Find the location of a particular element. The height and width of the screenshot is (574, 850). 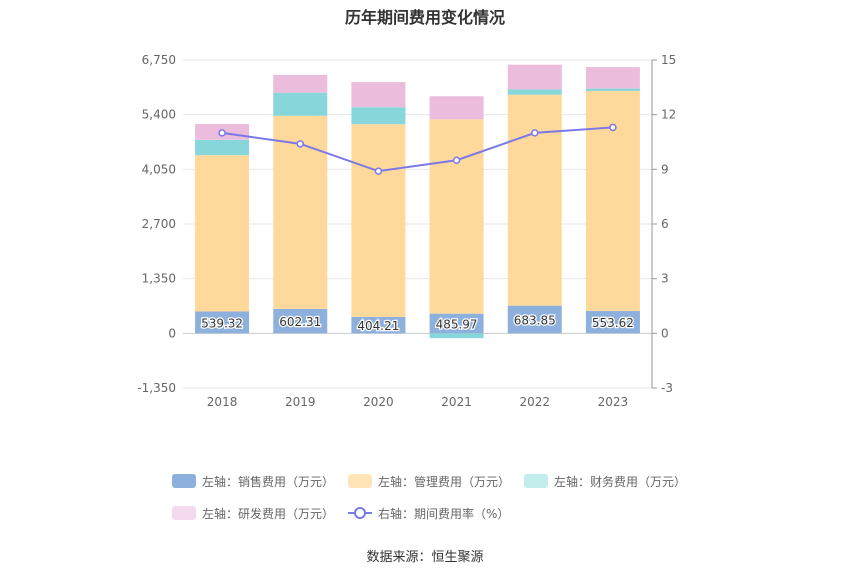

y-left-tick-label: 1,350 is located at coordinates (159, 279).